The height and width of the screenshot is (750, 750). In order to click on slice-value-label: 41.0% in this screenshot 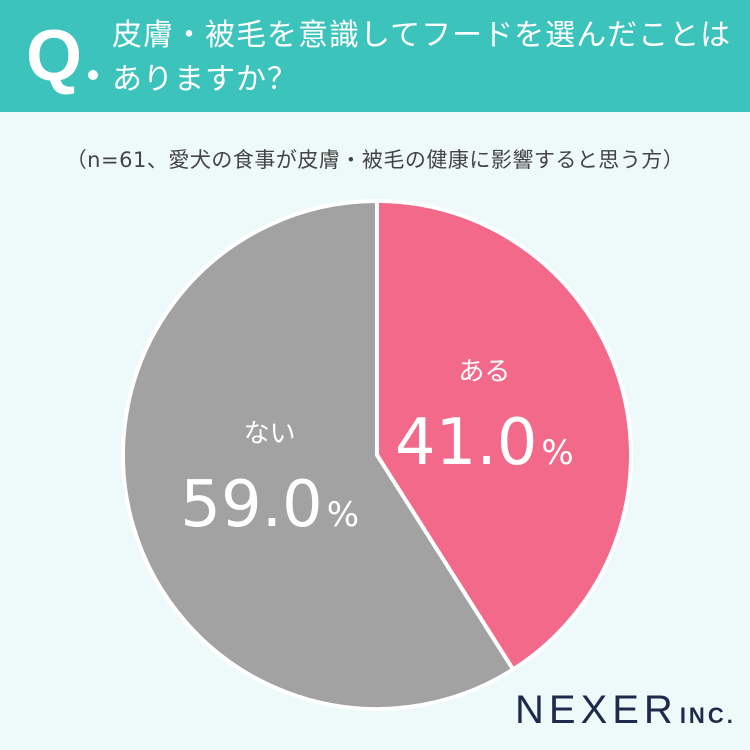, I will do `click(484, 443)`.